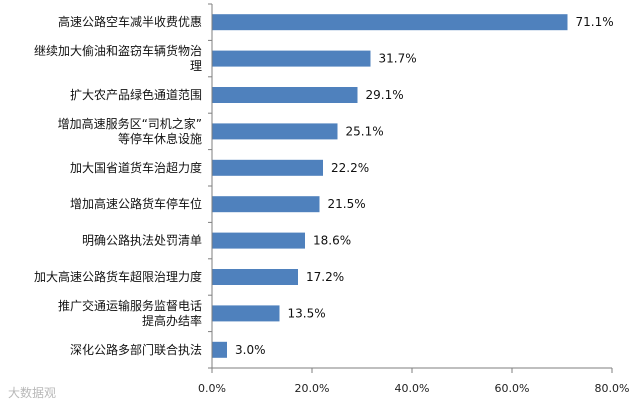  I want to click on value-label: 13.5%, so click(307, 313).